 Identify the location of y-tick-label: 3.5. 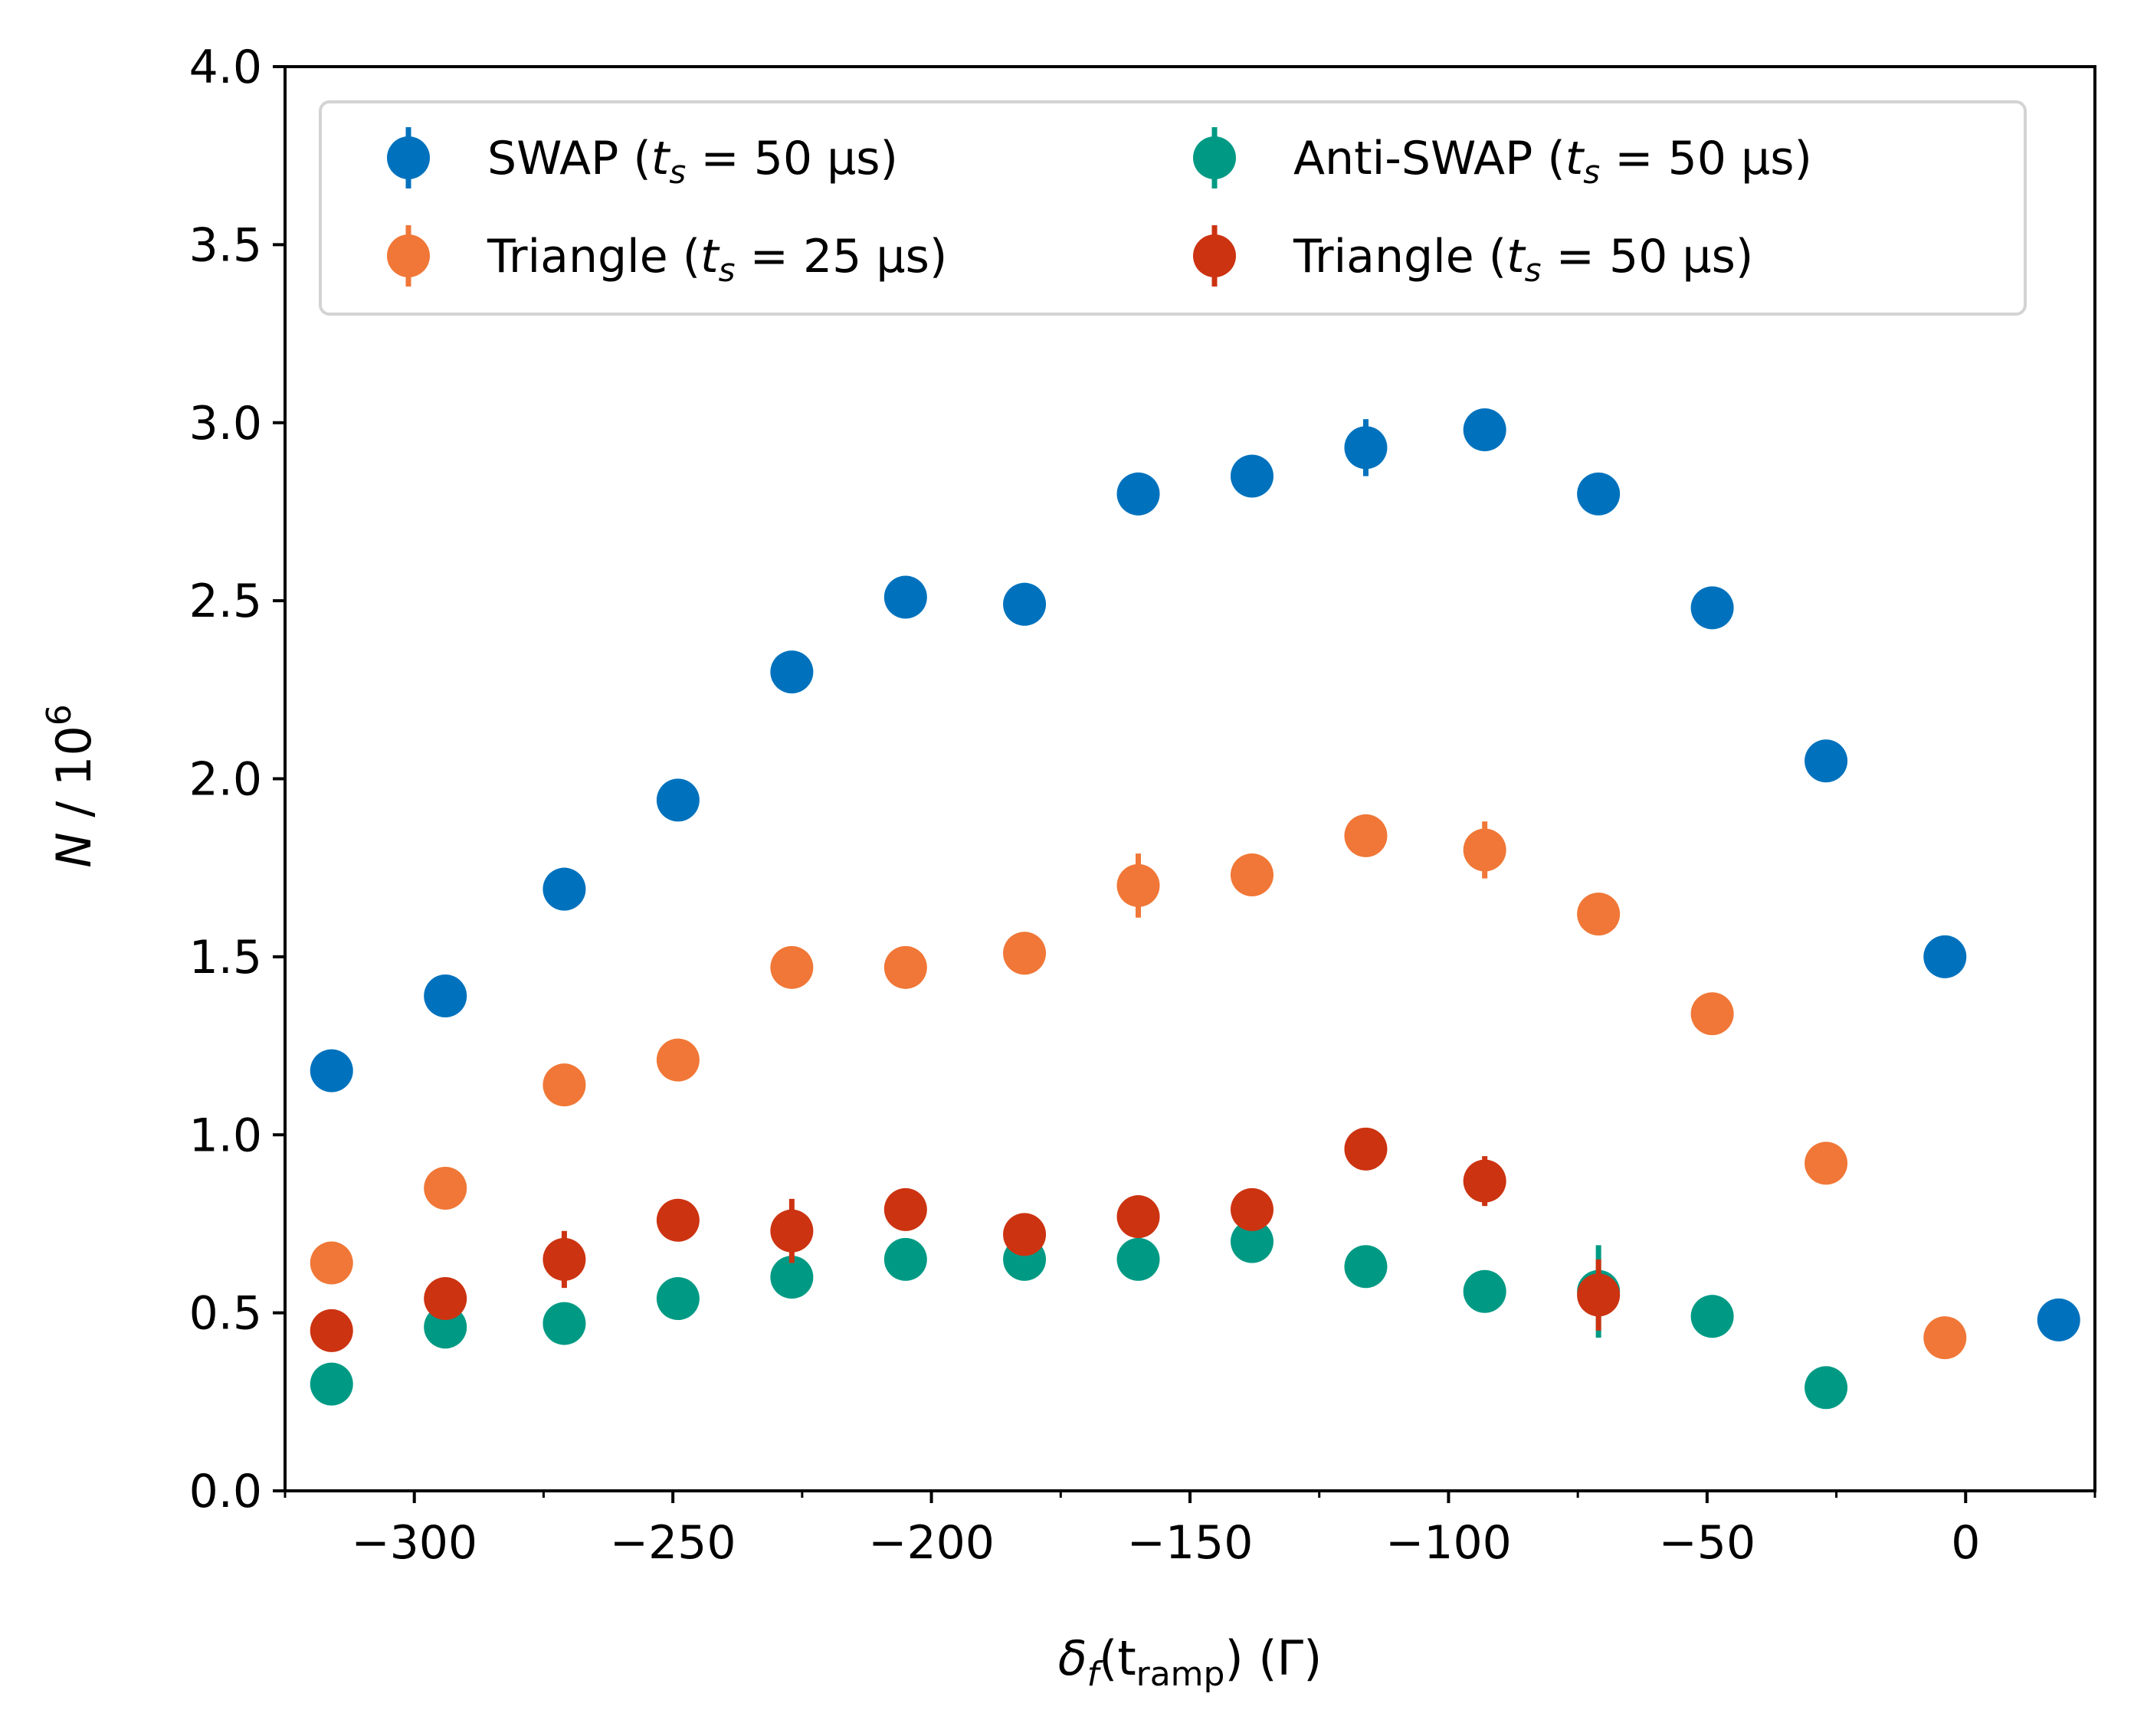
(225, 245).